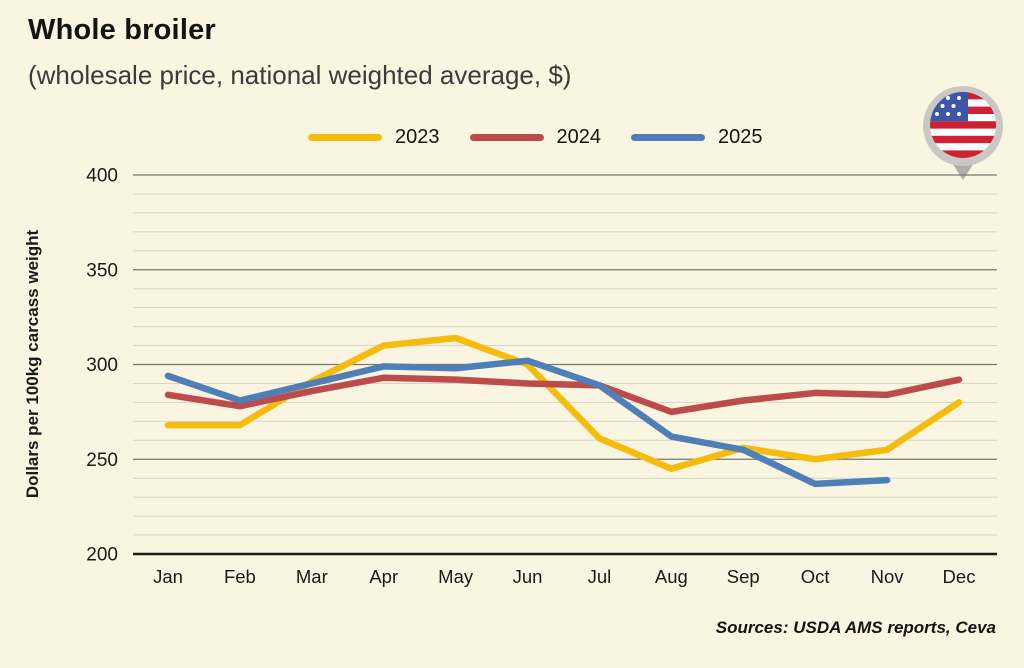 This screenshot has height=668, width=1024. What do you see at coordinates (345, 137) in the screenshot?
I see `legend-swatch-2023` at bounding box center [345, 137].